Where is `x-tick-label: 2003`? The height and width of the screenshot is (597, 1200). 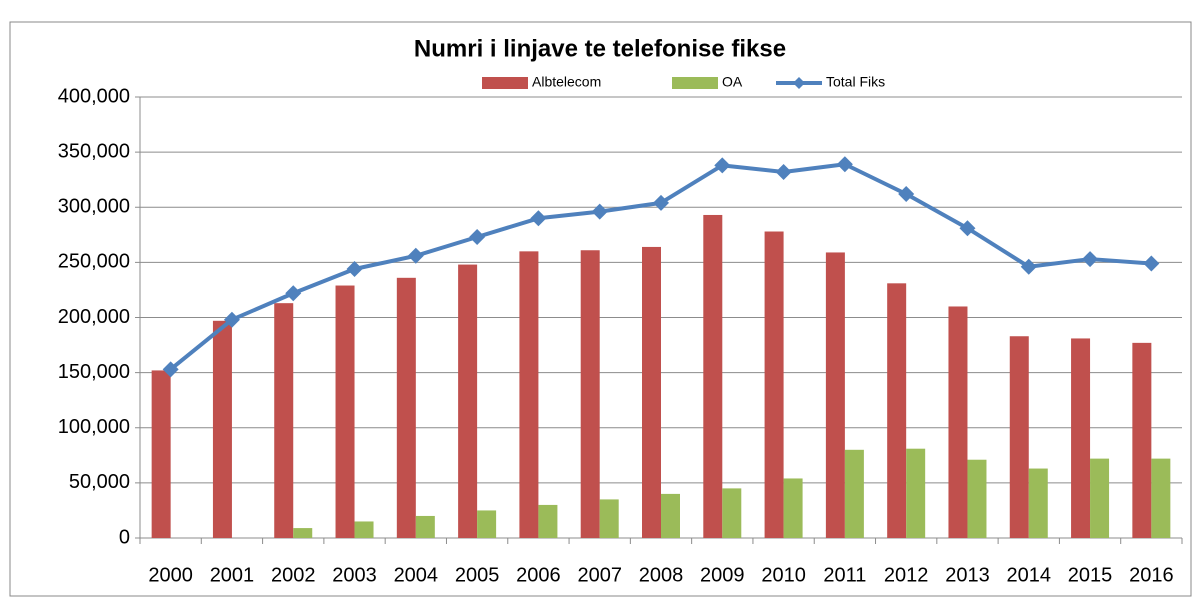 x-tick-label: 2003 is located at coordinates (354, 575).